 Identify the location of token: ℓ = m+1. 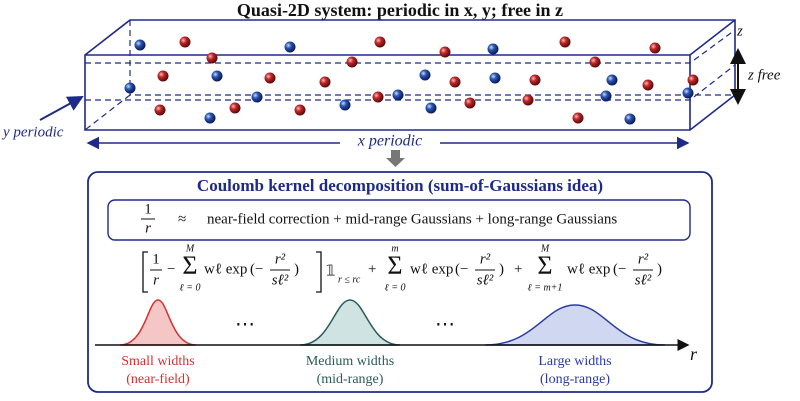
(545, 287).